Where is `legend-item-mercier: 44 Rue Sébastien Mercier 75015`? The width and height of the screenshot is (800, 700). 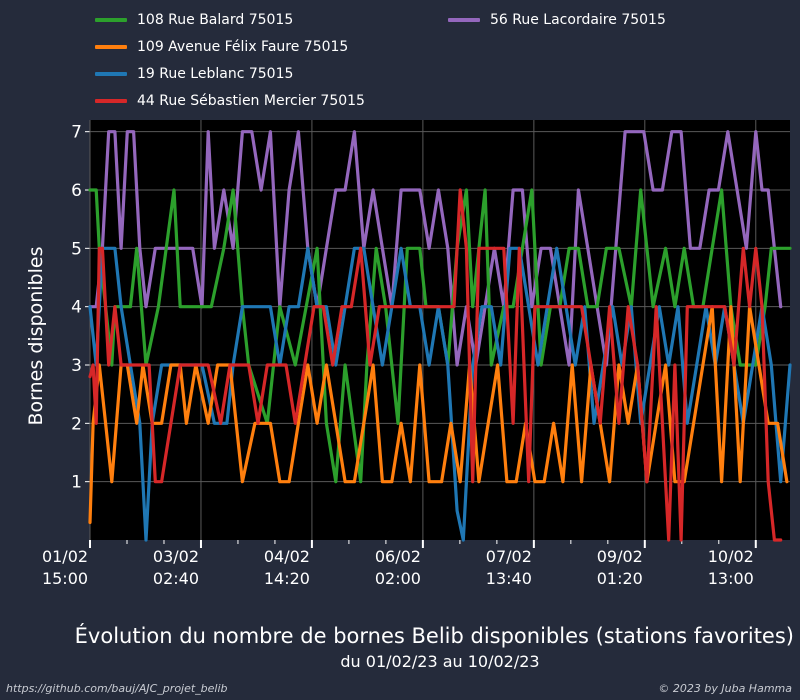
legend-item-mercier: 44 Rue Sébastien Mercier 75015 is located at coordinates (230, 101).